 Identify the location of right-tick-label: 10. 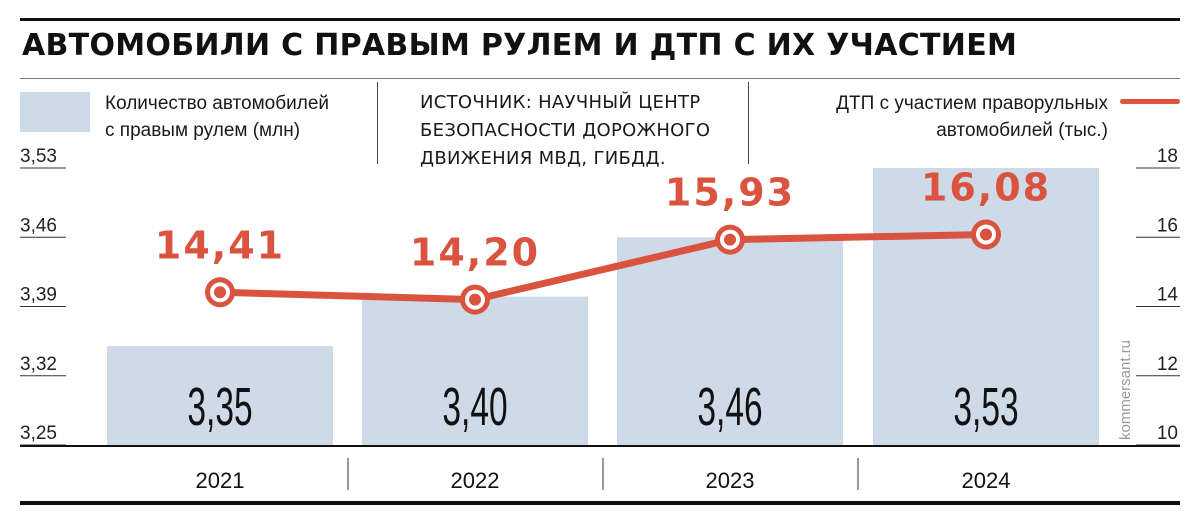
(1167, 433).